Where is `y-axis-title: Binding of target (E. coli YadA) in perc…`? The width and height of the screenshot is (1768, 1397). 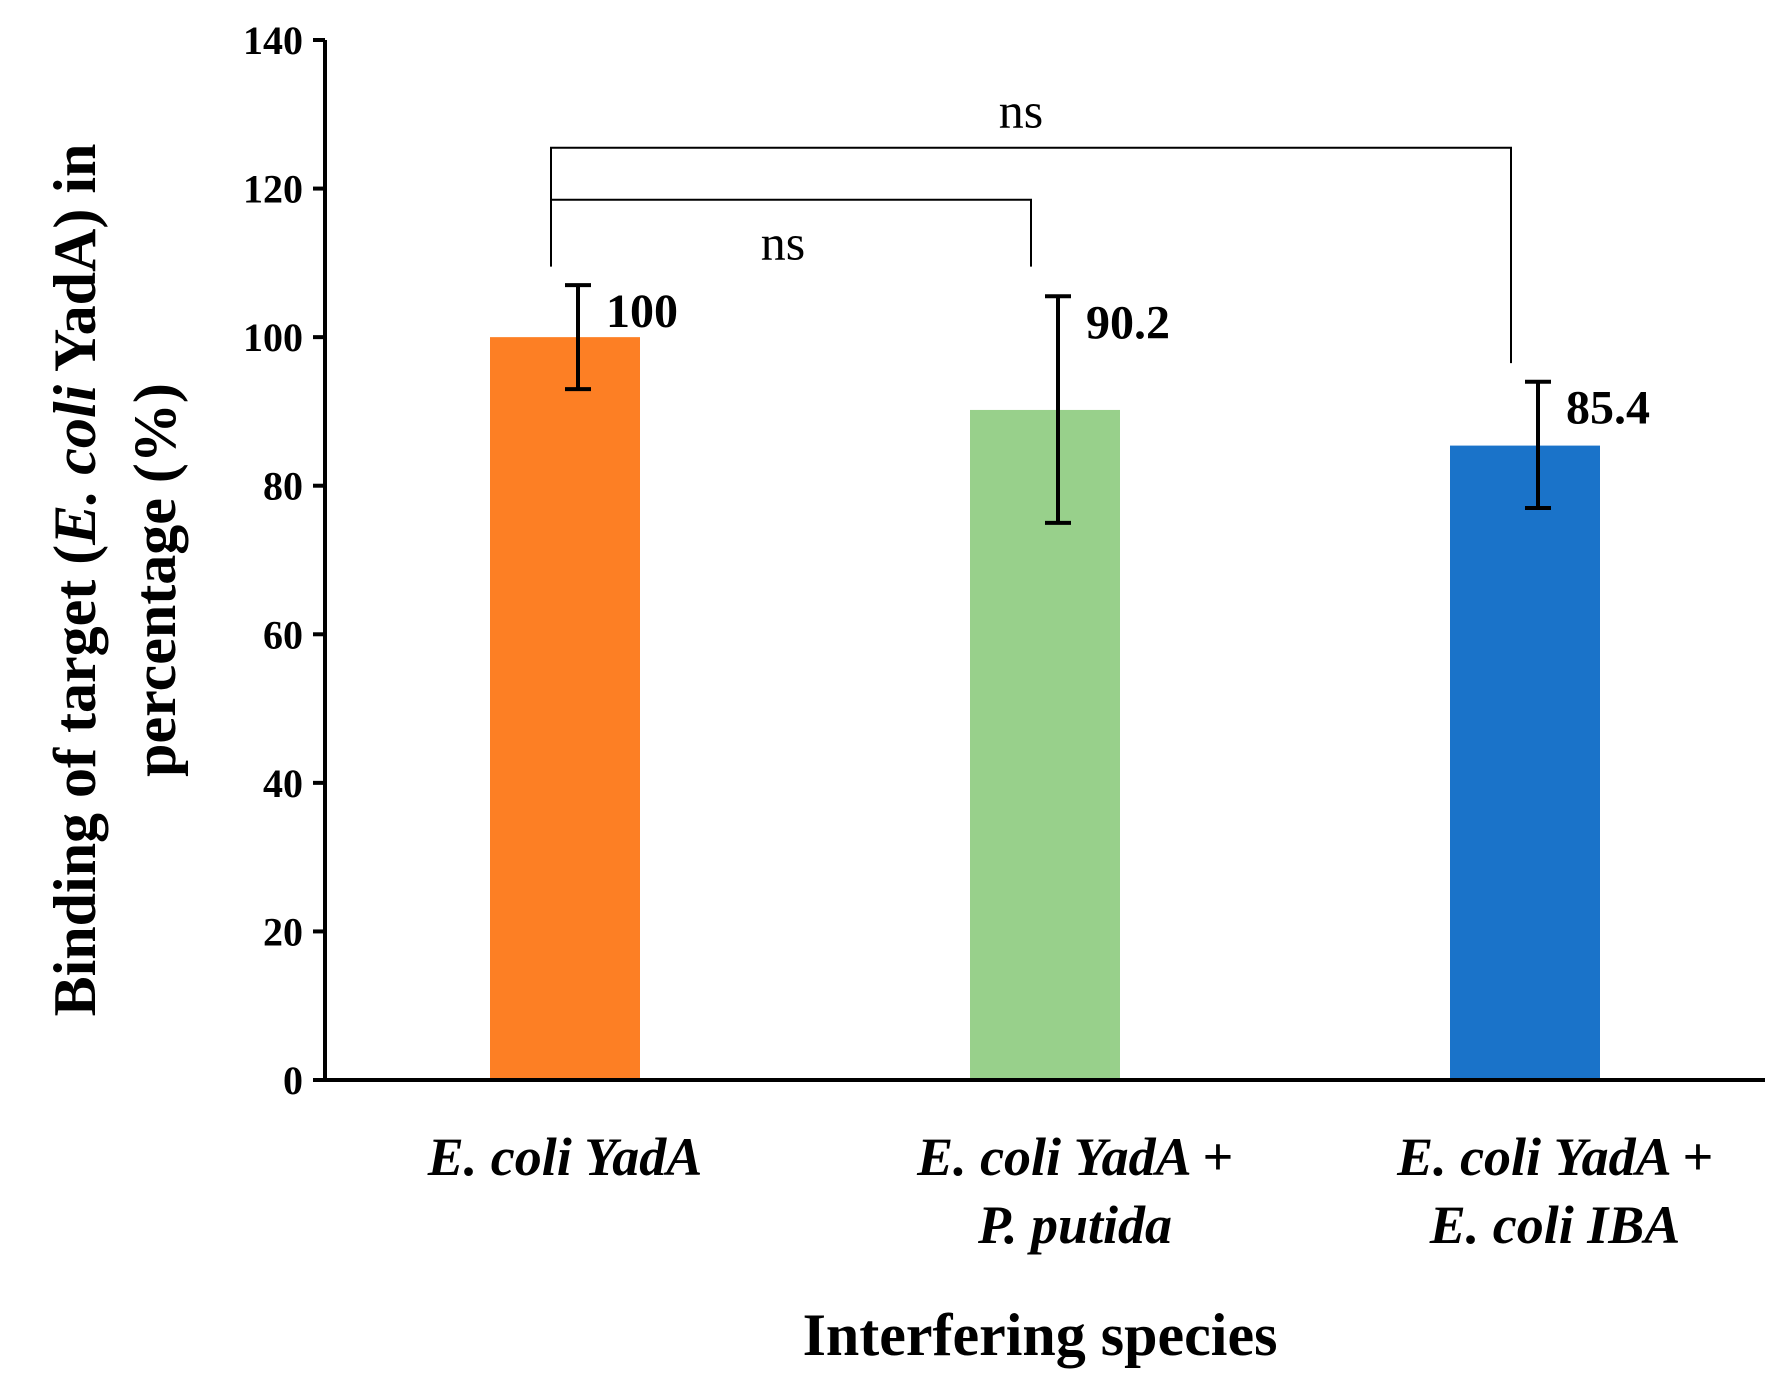 y-axis-title: Binding of target (E. coli YadA) in perc… is located at coordinates (115, 580).